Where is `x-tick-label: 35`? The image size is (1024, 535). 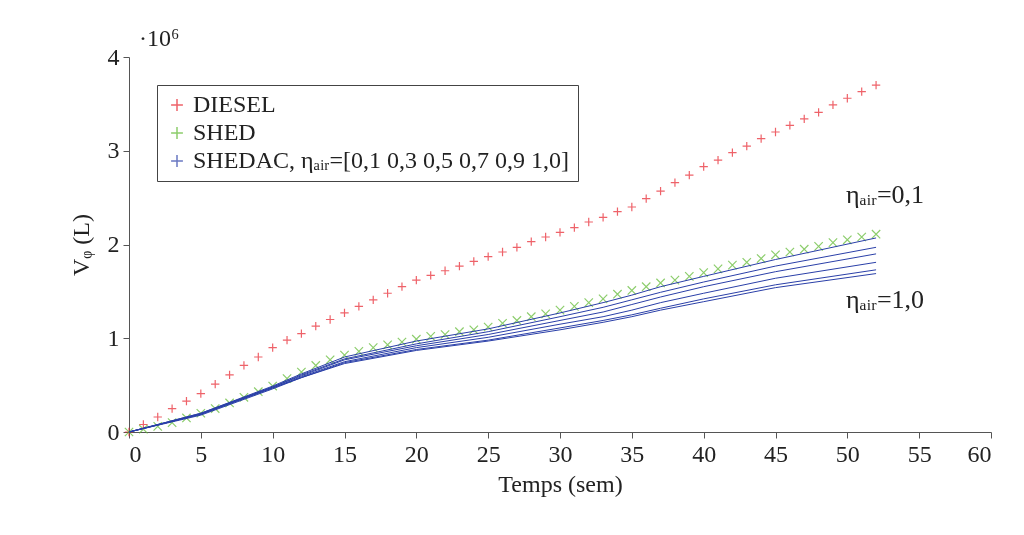 x-tick-label: 35 is located at coordinates (632, 453).